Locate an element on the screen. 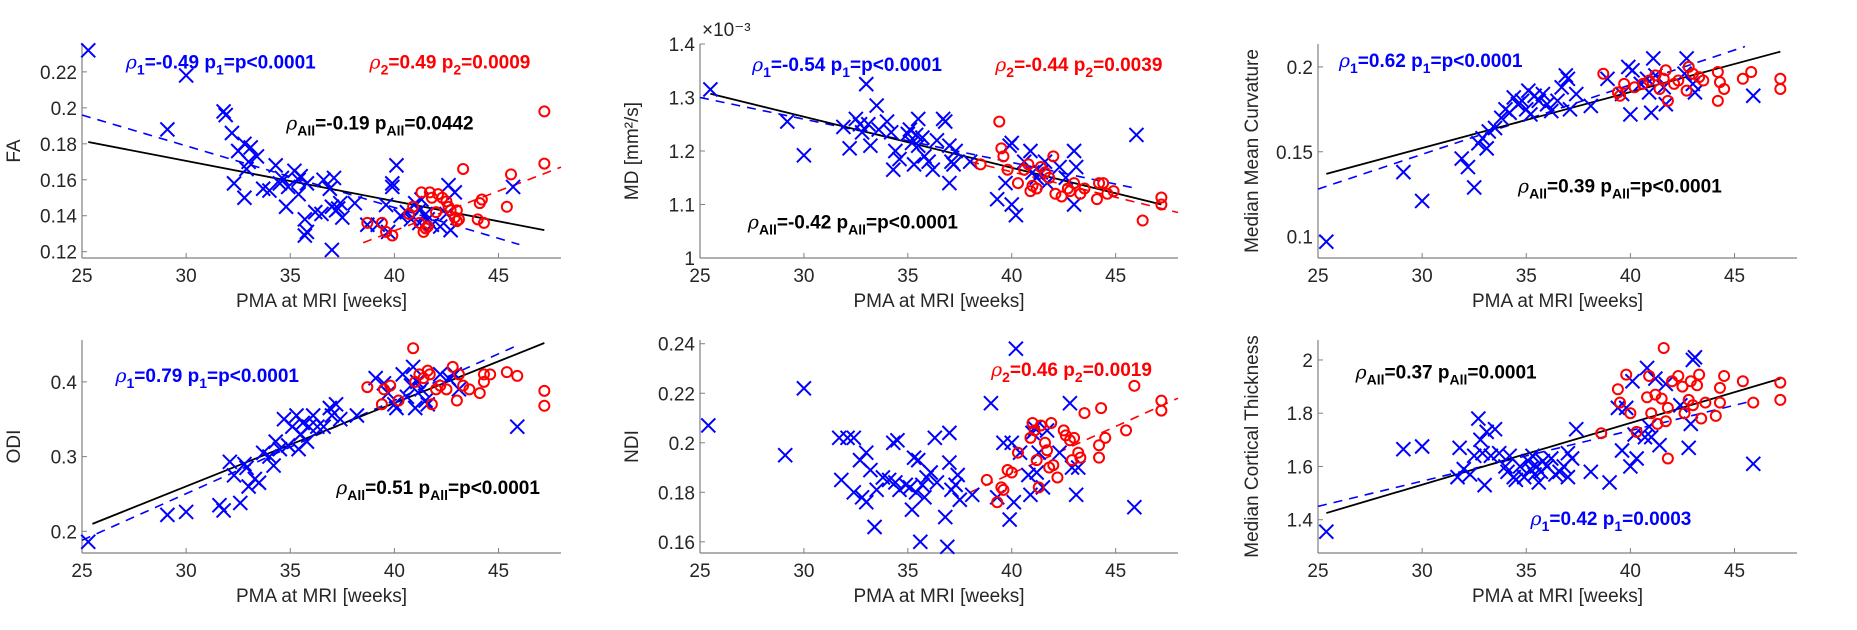  annotation-group1: ρ1=-0.54 p1=p<0.0001 is located at coordinates (846, 67).